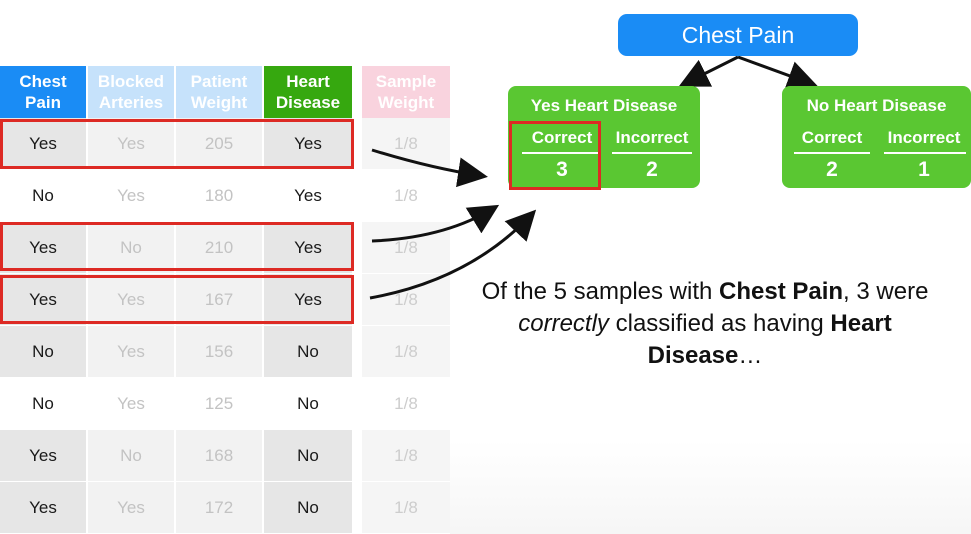 Image resolution: width=971 pixels, height=534 pixels. Describe the element at coordinates (652, 169) in the screenshot. I see `incorrect-count: 2` at that location.